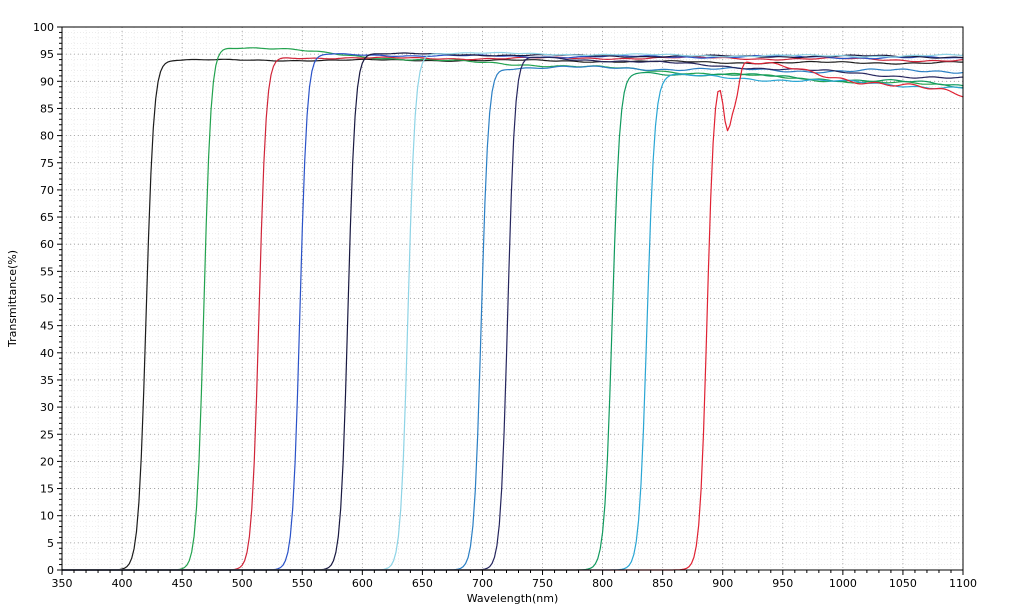 The width and height of the screenshot is (1012, 614). I want to click on y-tick-label: 55, so click(47, 271).